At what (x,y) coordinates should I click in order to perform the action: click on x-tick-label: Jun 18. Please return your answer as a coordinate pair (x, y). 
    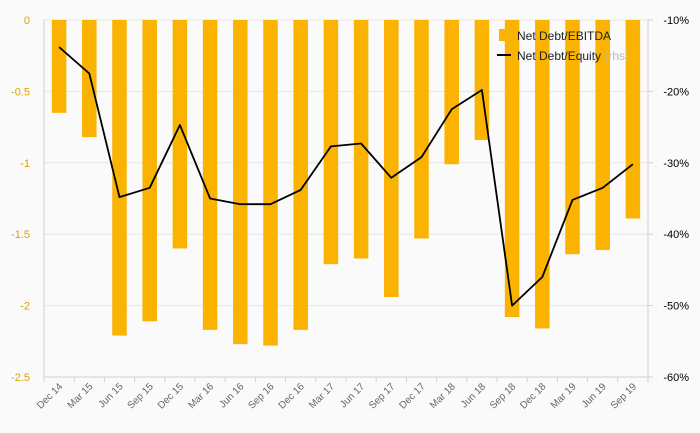
    Looking at the image, I should click on (473, 395).